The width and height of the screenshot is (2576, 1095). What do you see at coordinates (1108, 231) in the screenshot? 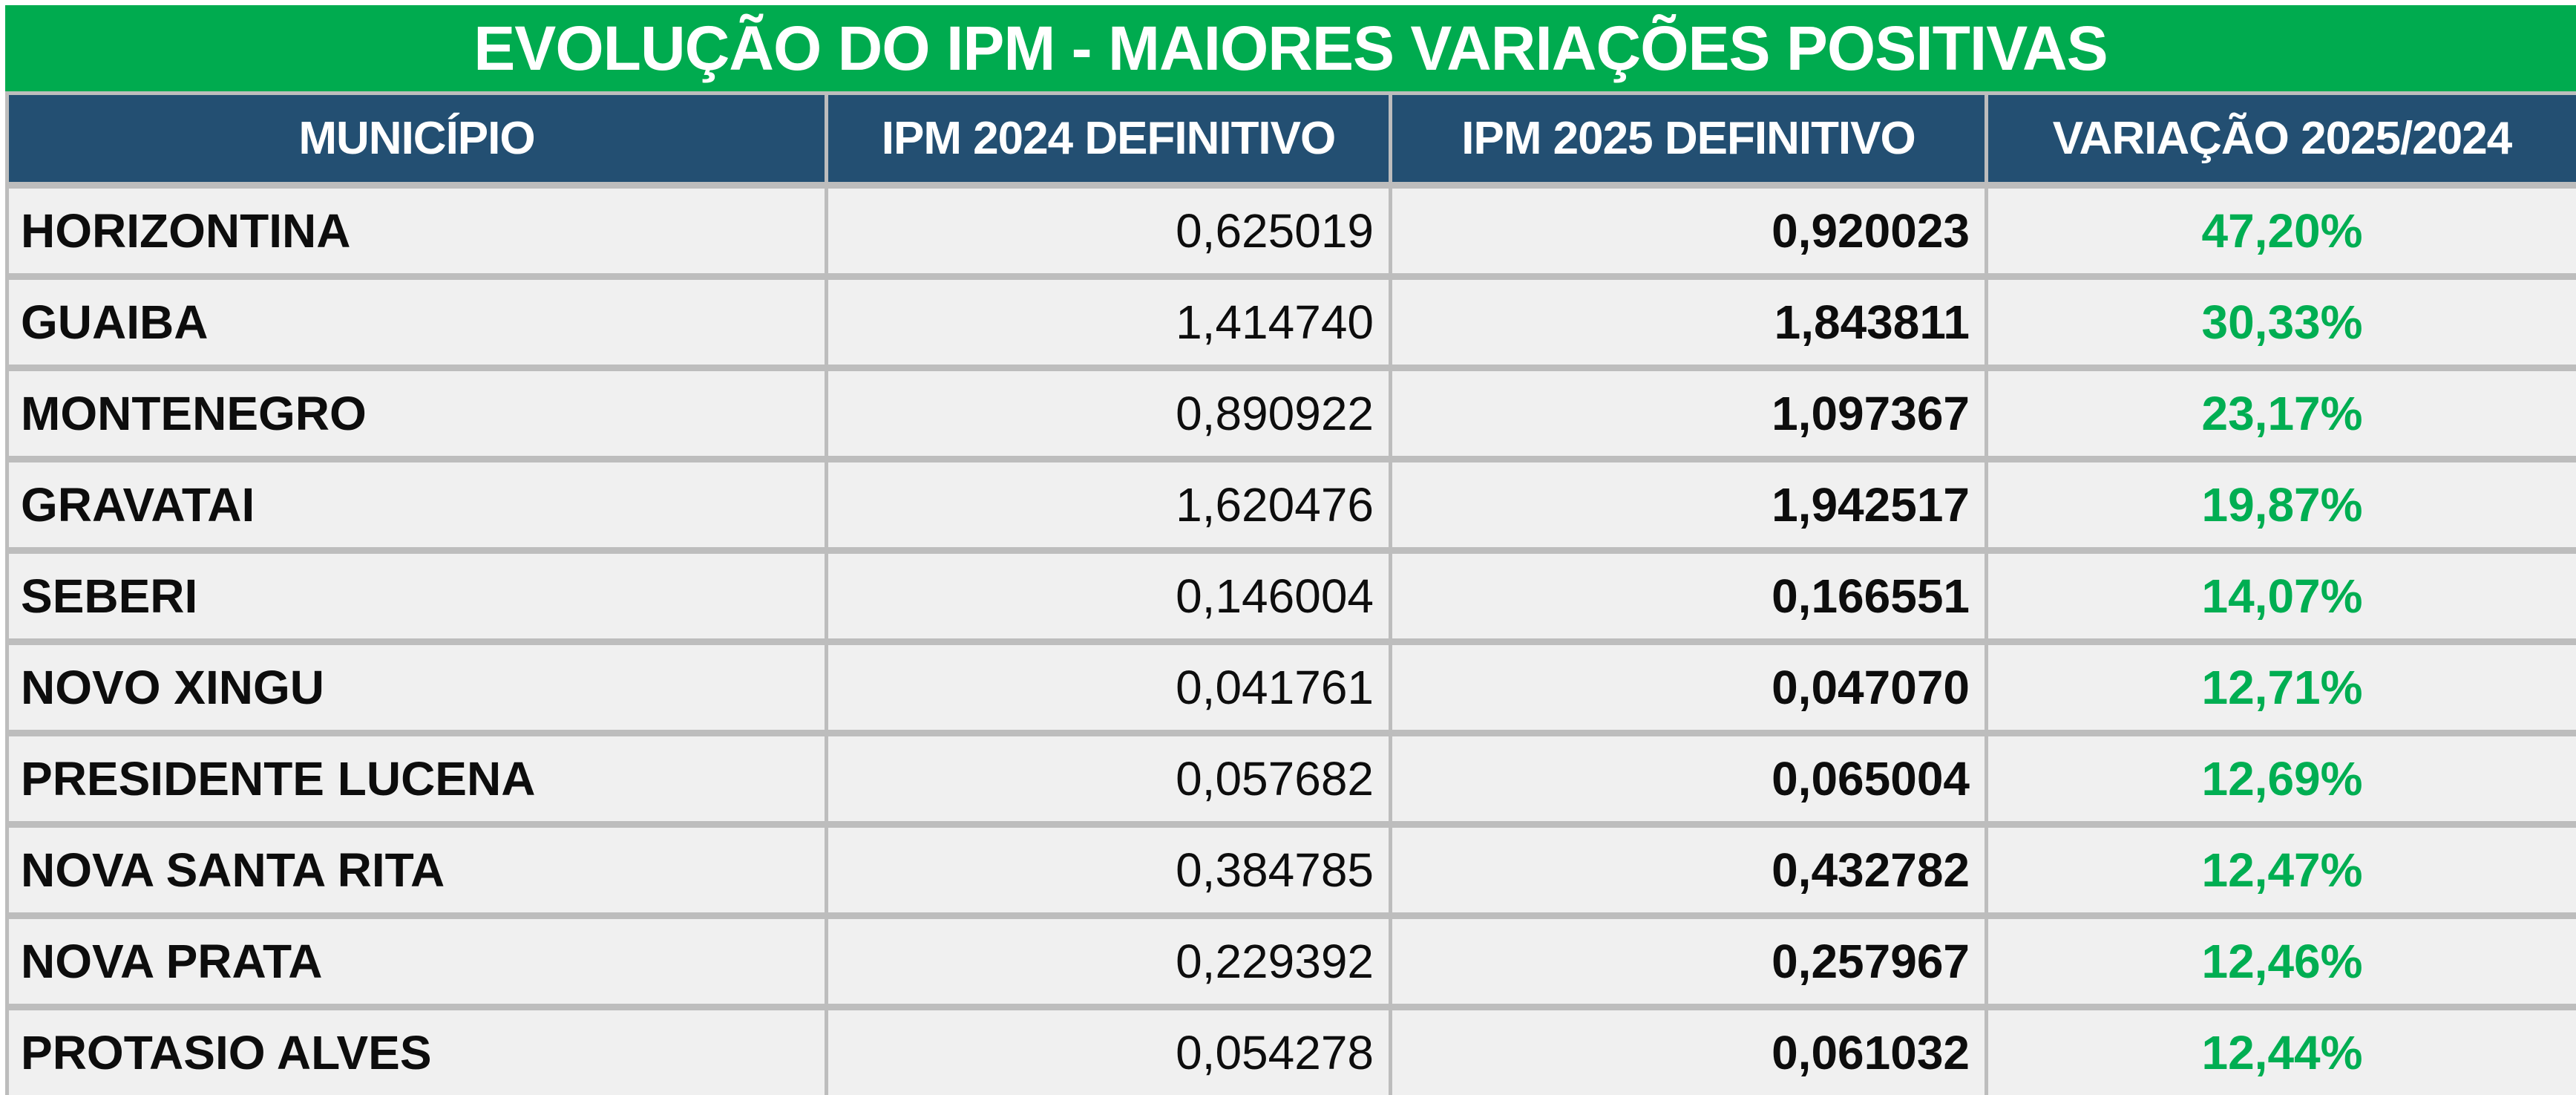
I see `cell-ipm-2024: 0,625019` at bounding box center [1108, 231].